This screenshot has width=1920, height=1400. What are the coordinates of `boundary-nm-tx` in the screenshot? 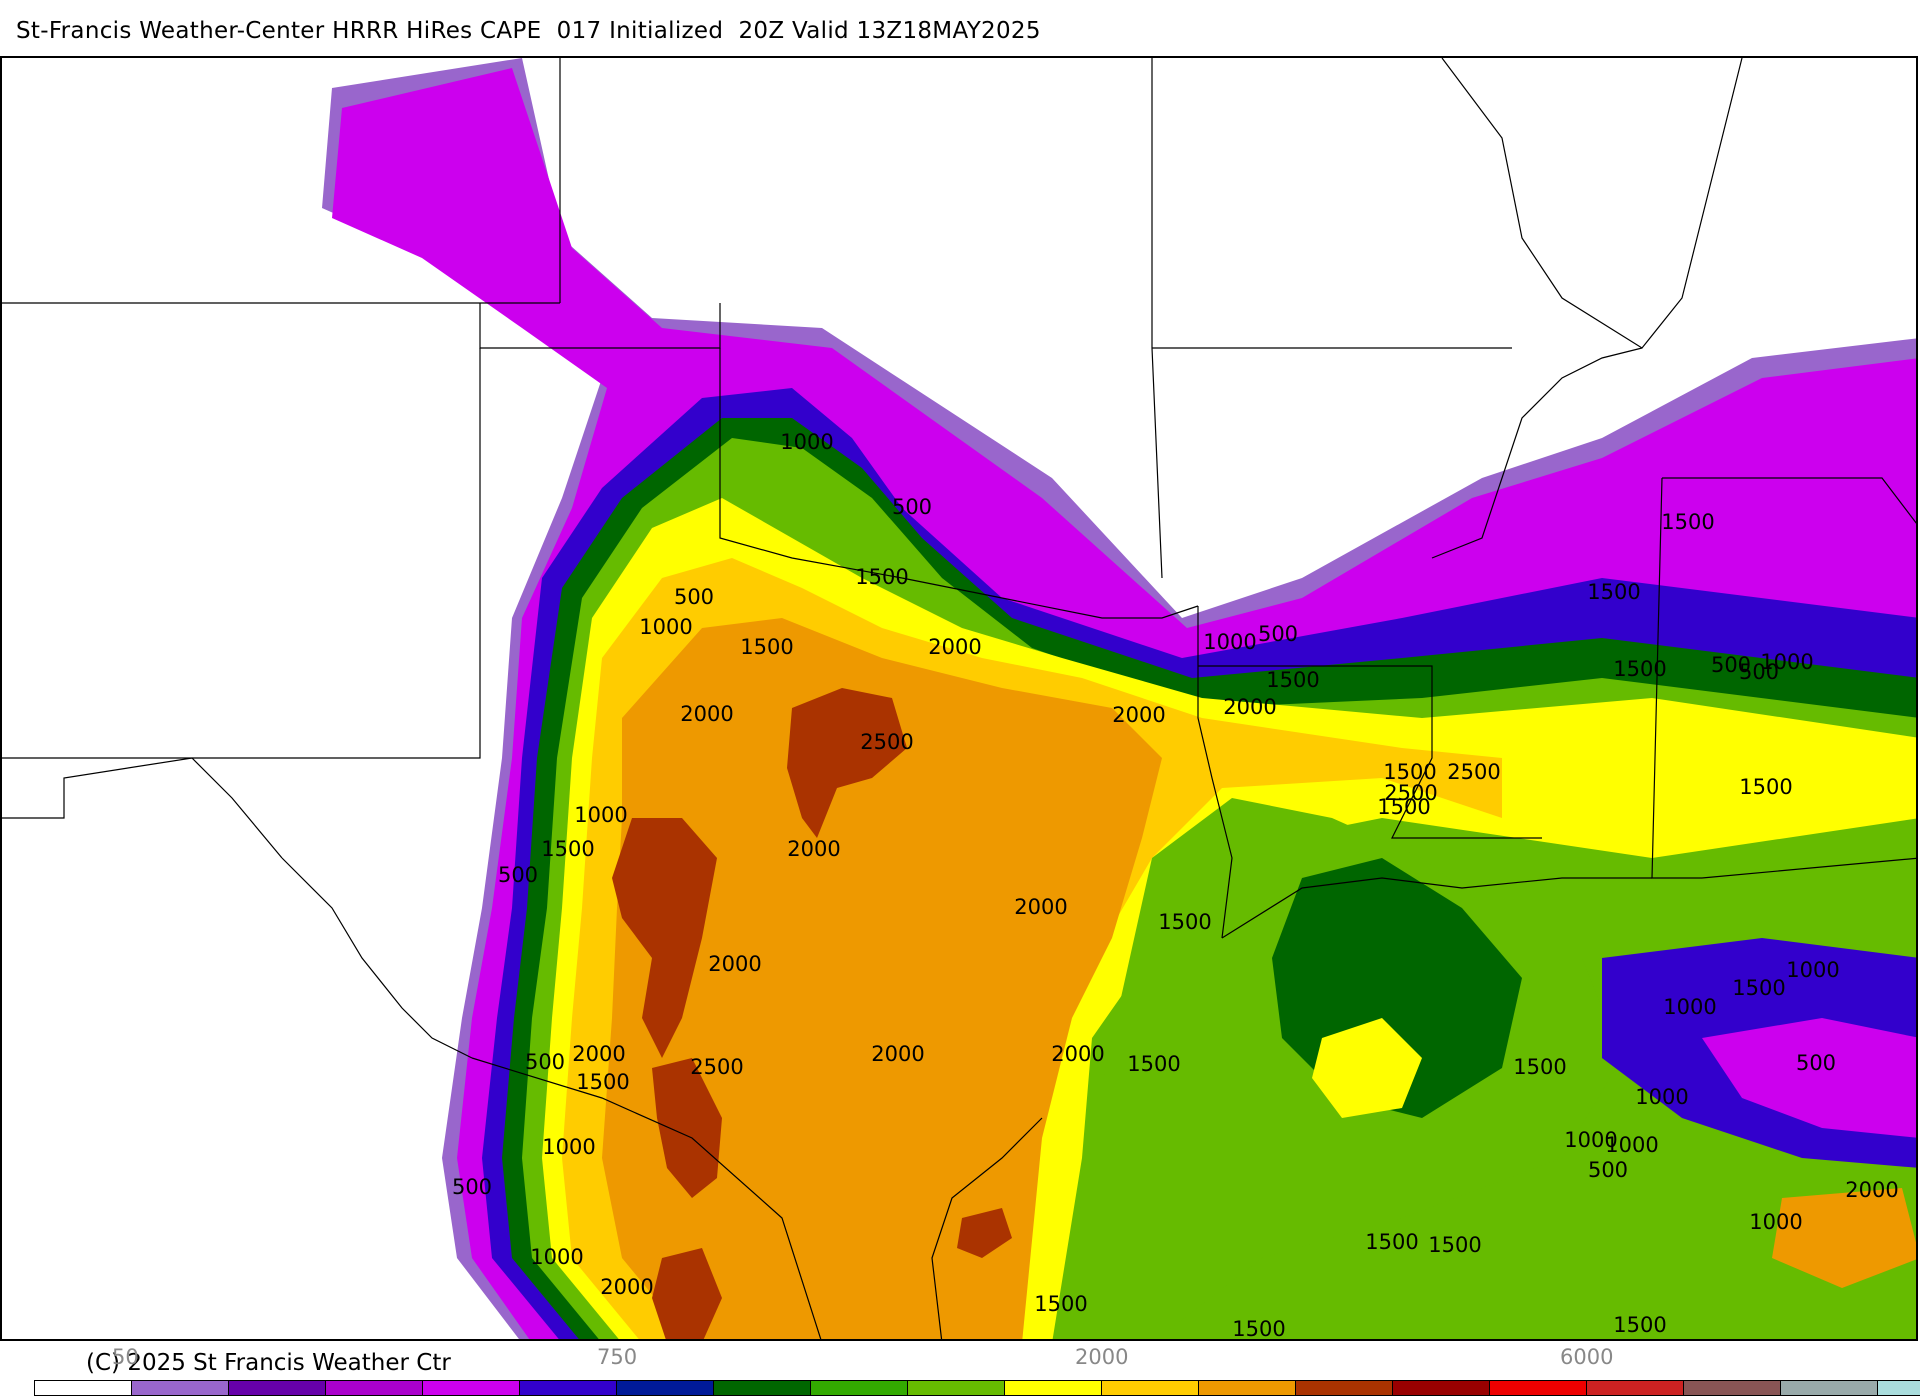 It's located at (142, 808).